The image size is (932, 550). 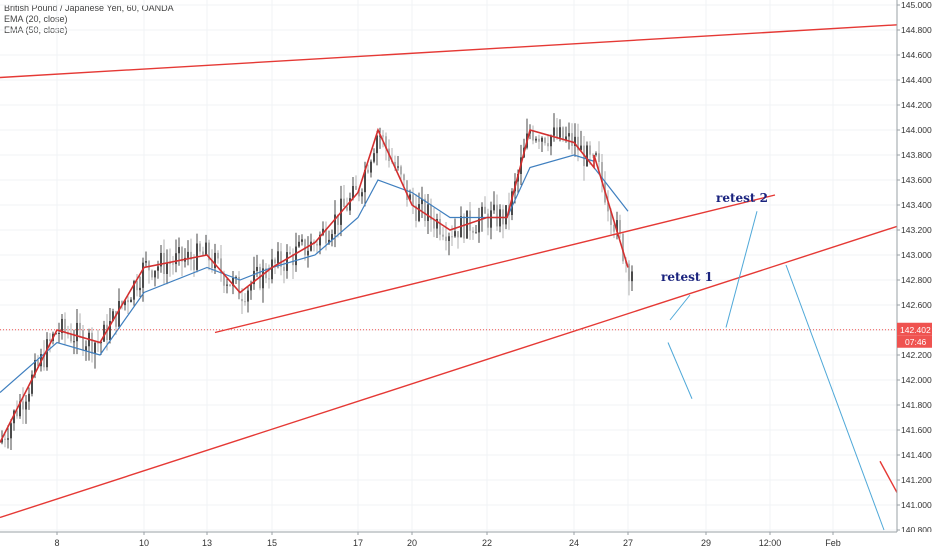 What do you see at coordinates (916, 305) in the screenshot?
I see `price-tick-label: 142.600` at bounding box center [916, 305].